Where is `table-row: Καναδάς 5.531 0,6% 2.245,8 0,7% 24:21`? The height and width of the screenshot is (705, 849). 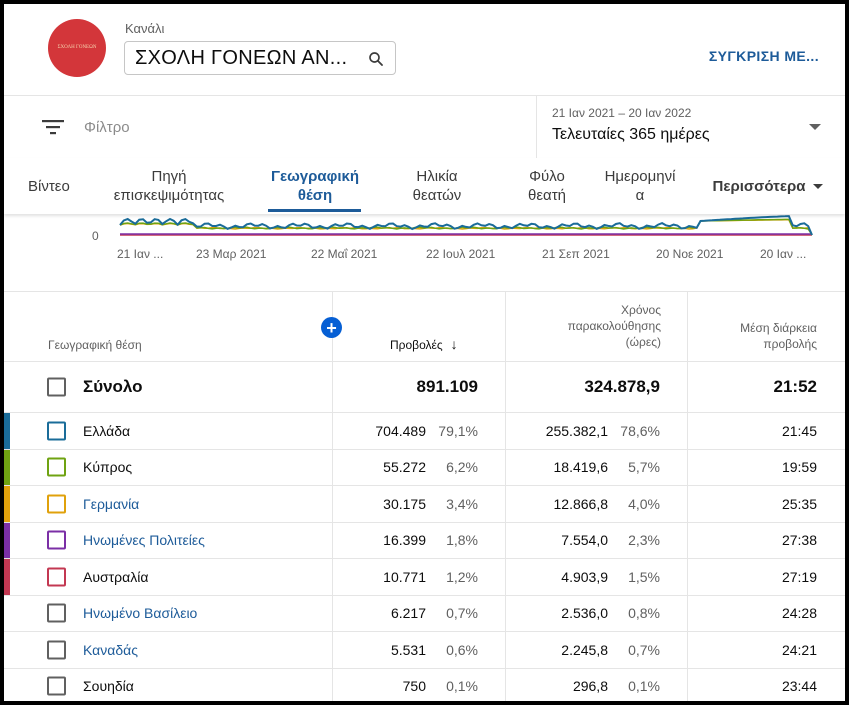
table-row: Καναδάς 5.531 0,6% 2.245,8 0,7% 24:21 is located at coordinates (424, 650).